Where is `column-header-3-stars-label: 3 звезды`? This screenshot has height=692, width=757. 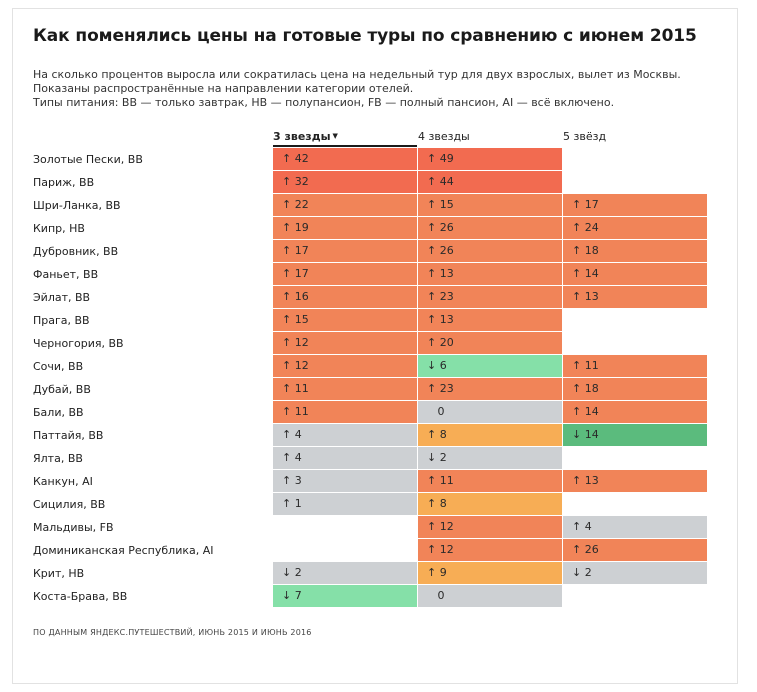
column-header-3-stars-label: 3 звезды is located at coordinates (302, 136).